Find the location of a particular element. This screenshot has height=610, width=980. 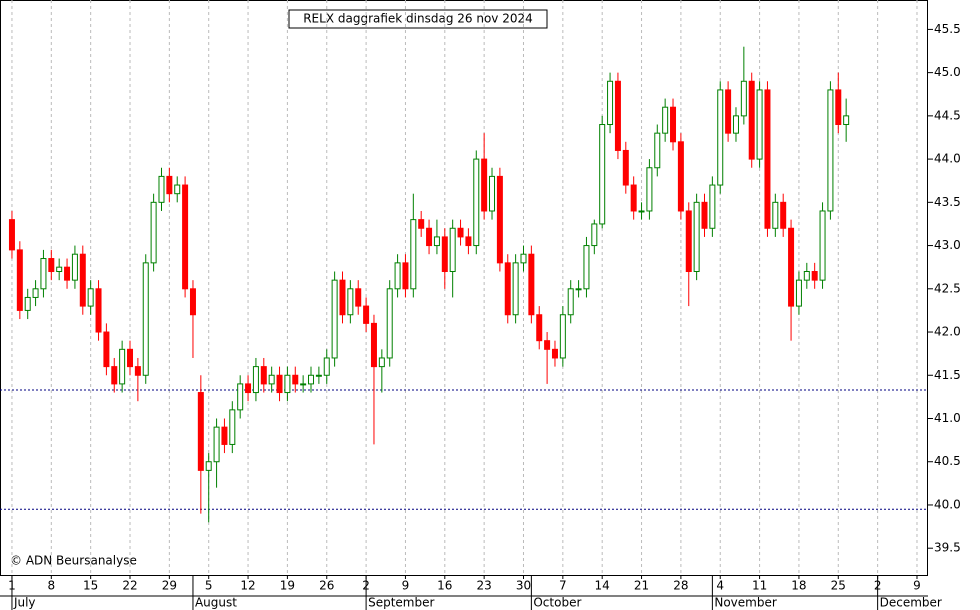

x-tick-label: 18 is located at coordinates (798, 586).